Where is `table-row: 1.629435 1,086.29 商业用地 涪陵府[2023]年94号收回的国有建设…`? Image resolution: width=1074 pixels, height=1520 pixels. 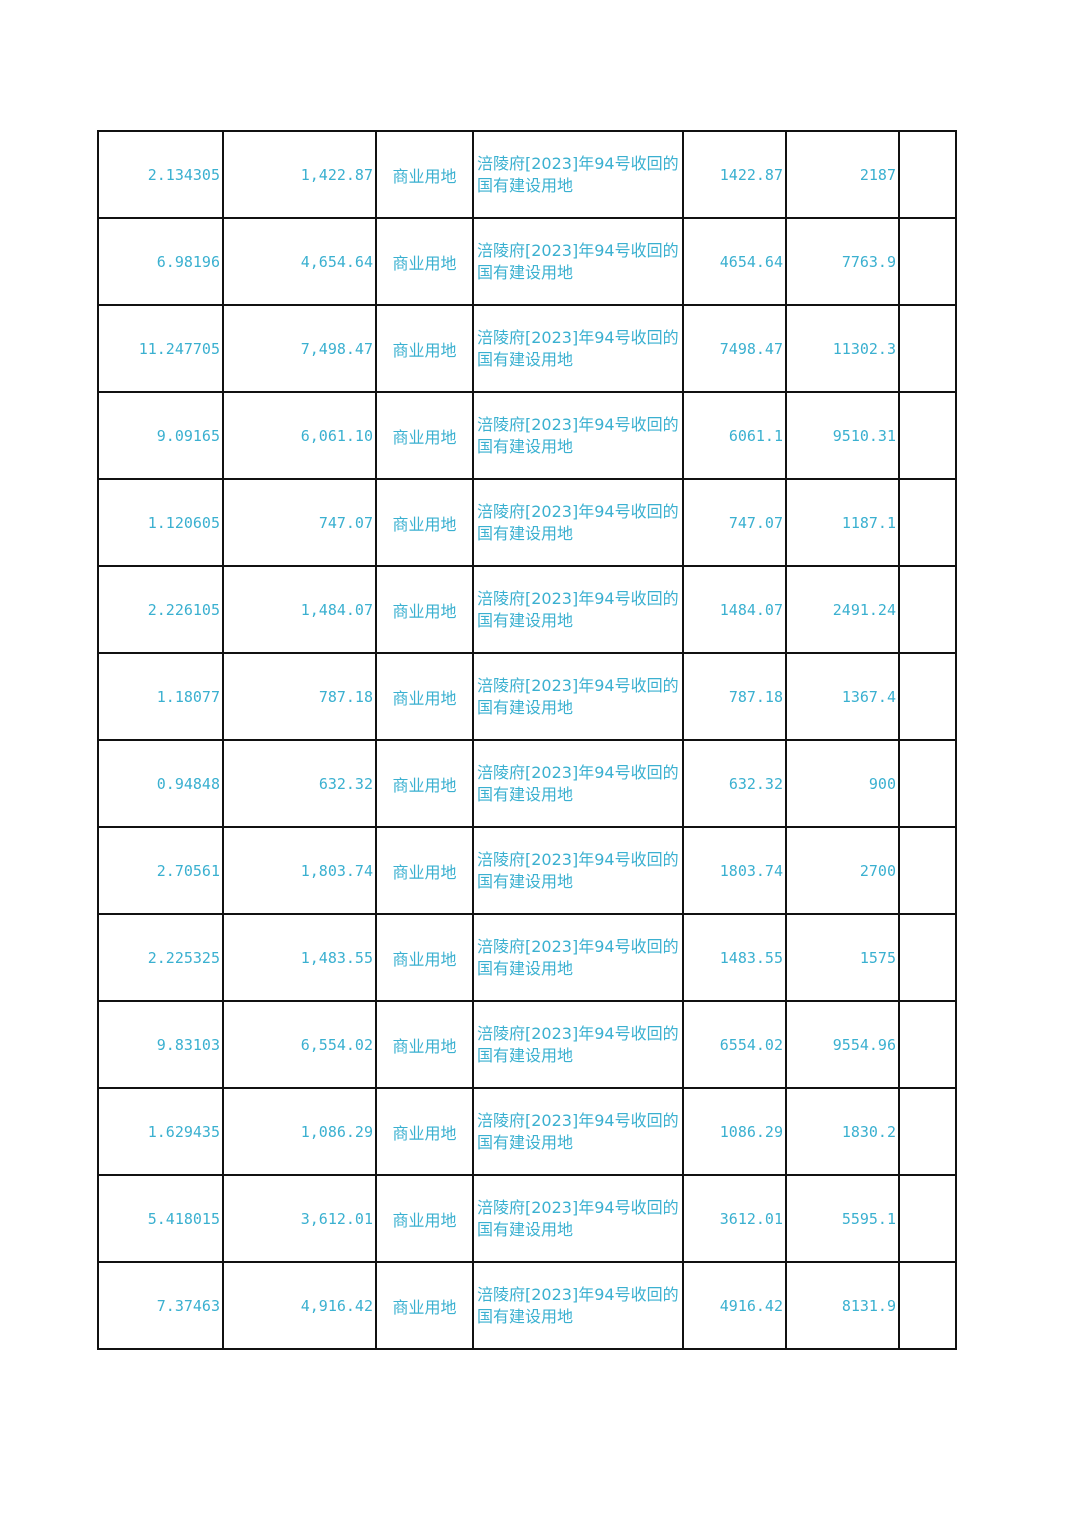 table-row: 1.629435 1,086.29 商业用地 涪陵府[2023]年94号收回的国有建设… is located at coordinates (527, 1131).